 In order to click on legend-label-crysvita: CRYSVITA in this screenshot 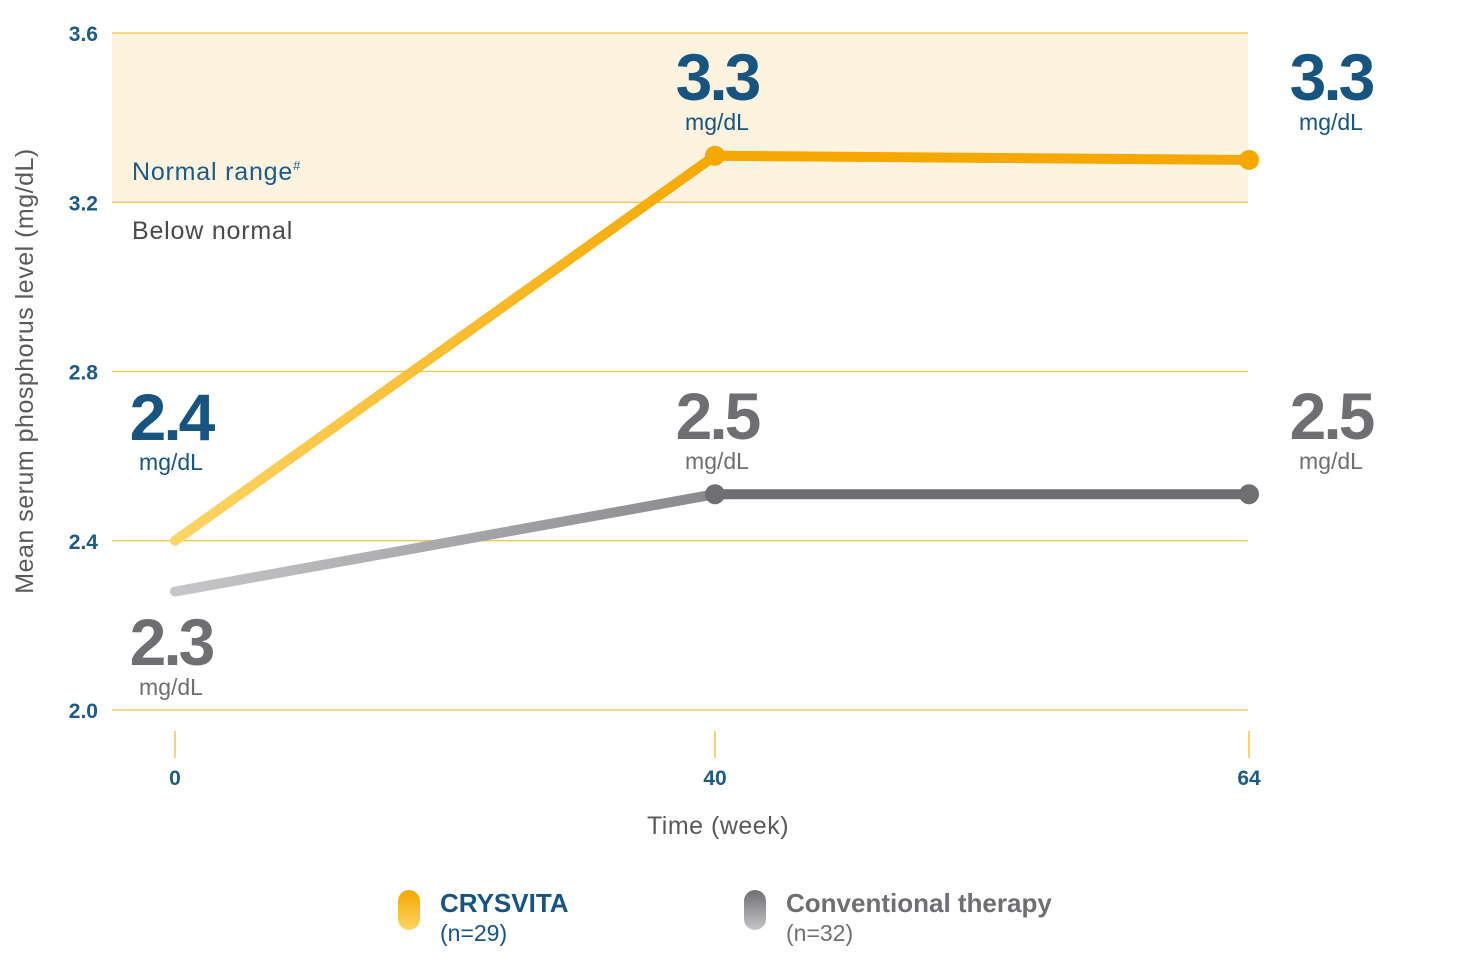, I will do `click(504, 903)`.